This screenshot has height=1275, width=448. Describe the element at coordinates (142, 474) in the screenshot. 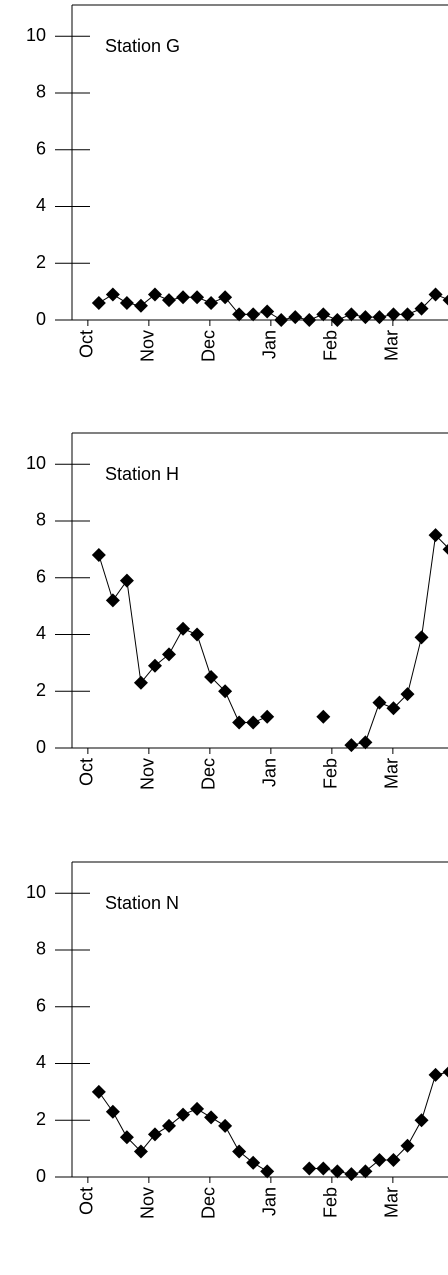

I see `chart-title: Station H` at that location.